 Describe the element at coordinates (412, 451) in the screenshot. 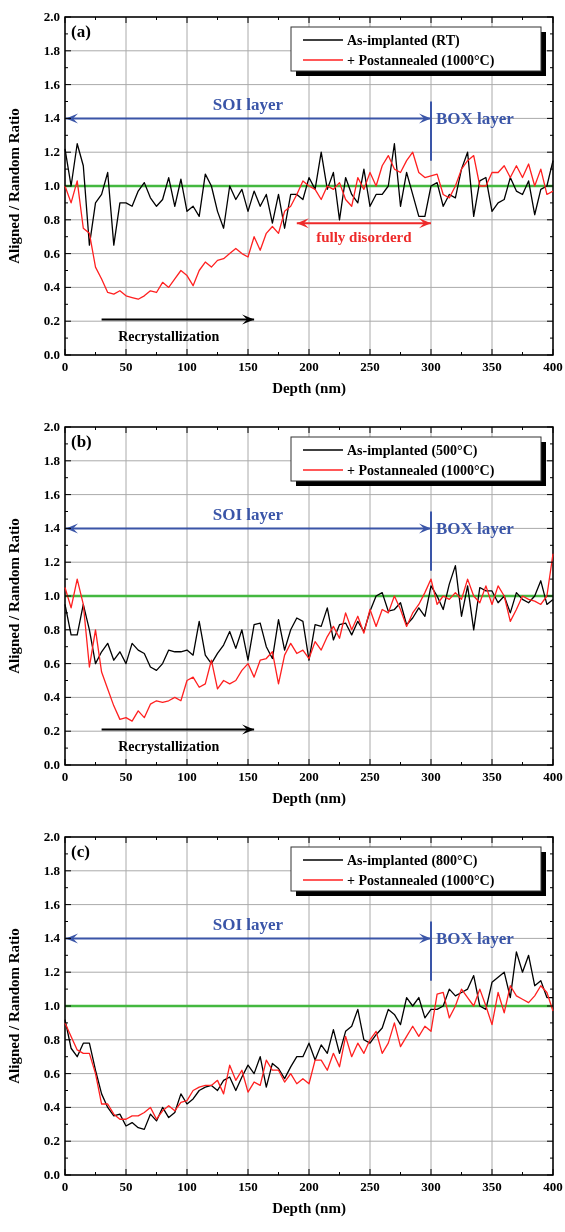

I see `legend-label: As-implanted (500°C)` at that location.